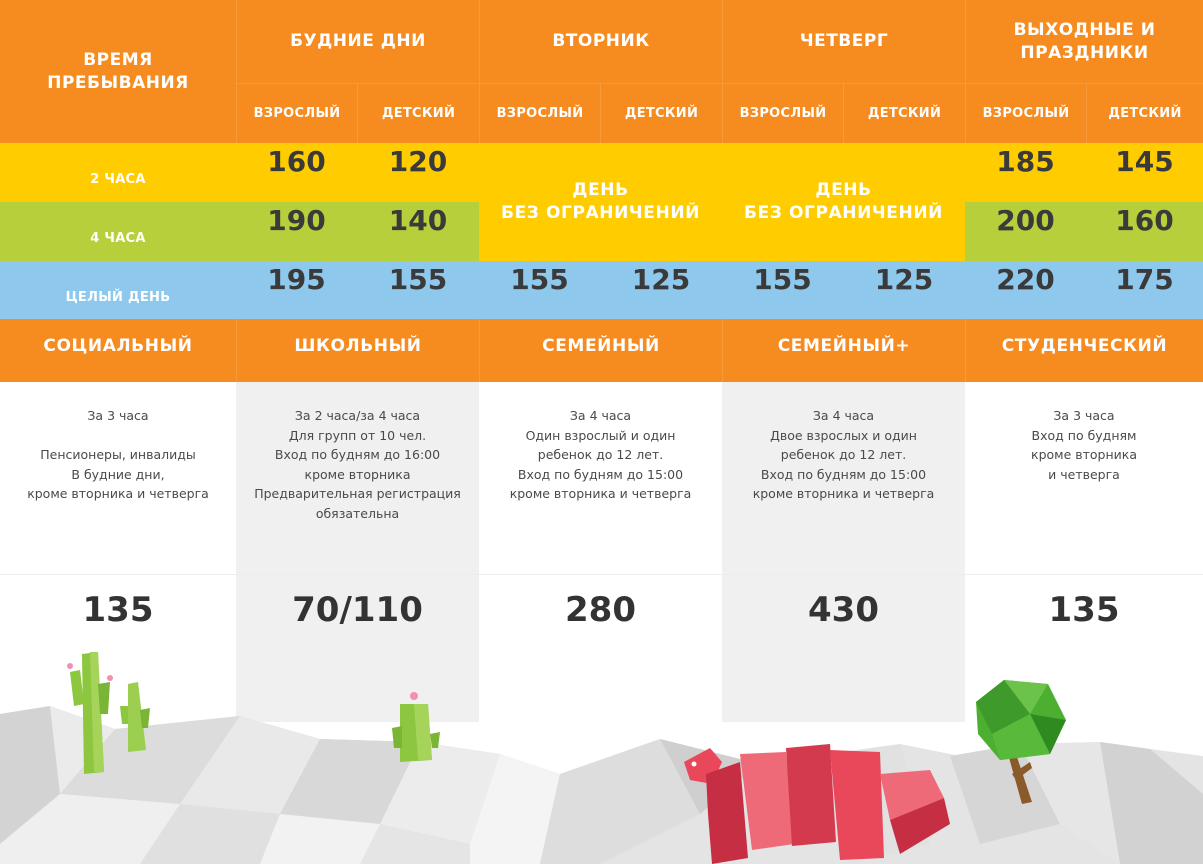 The image size is (1203, 864). I want to click on row-label-4h: 4 ЧАСА, so click(118, 231).